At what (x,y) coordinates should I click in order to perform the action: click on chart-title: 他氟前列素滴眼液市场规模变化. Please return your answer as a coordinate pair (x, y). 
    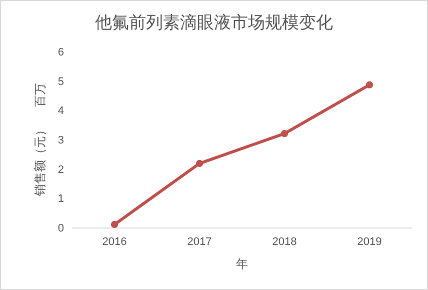
    Looking at the image, I should click on (214, 23).